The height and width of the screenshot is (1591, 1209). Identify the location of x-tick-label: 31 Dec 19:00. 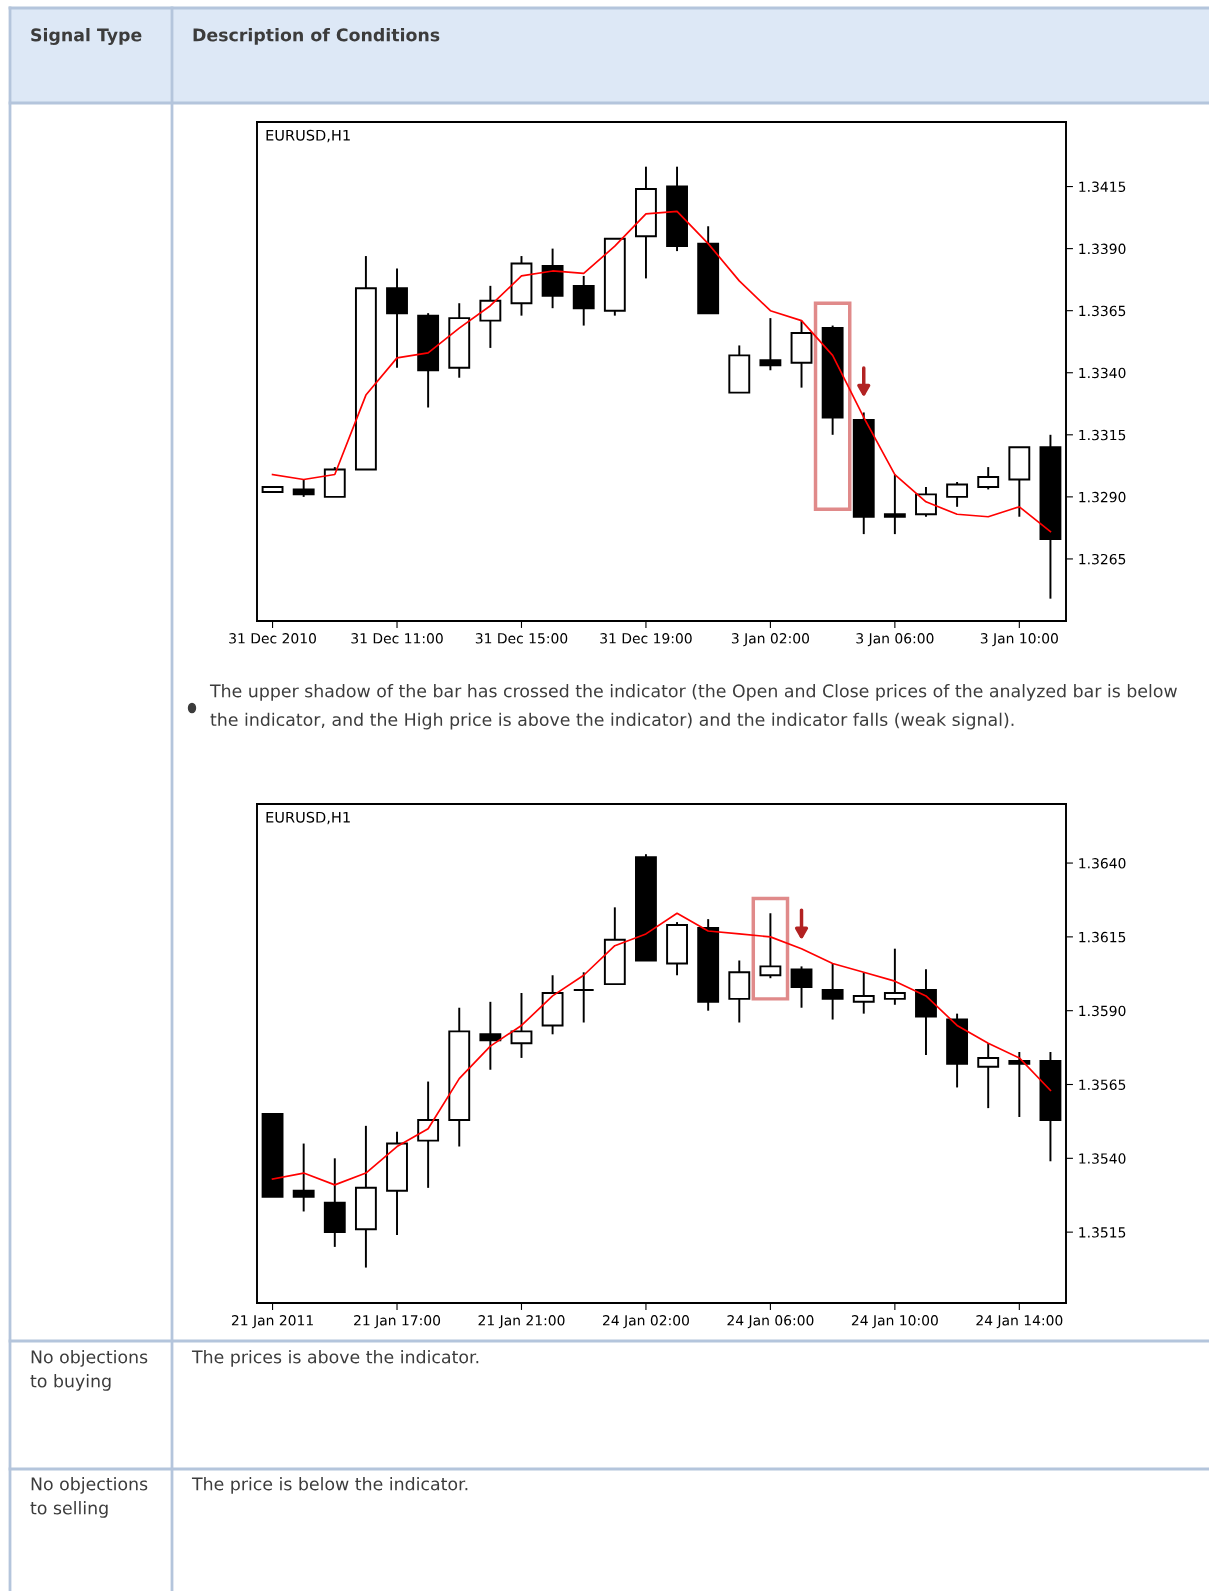
(646, 638).